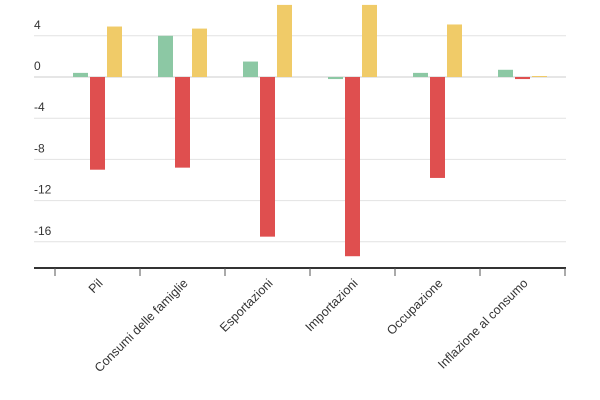  Describe the element at coordinates (332, 305) in the screenshot. I see `x-category-label: Importazioni` at that location.